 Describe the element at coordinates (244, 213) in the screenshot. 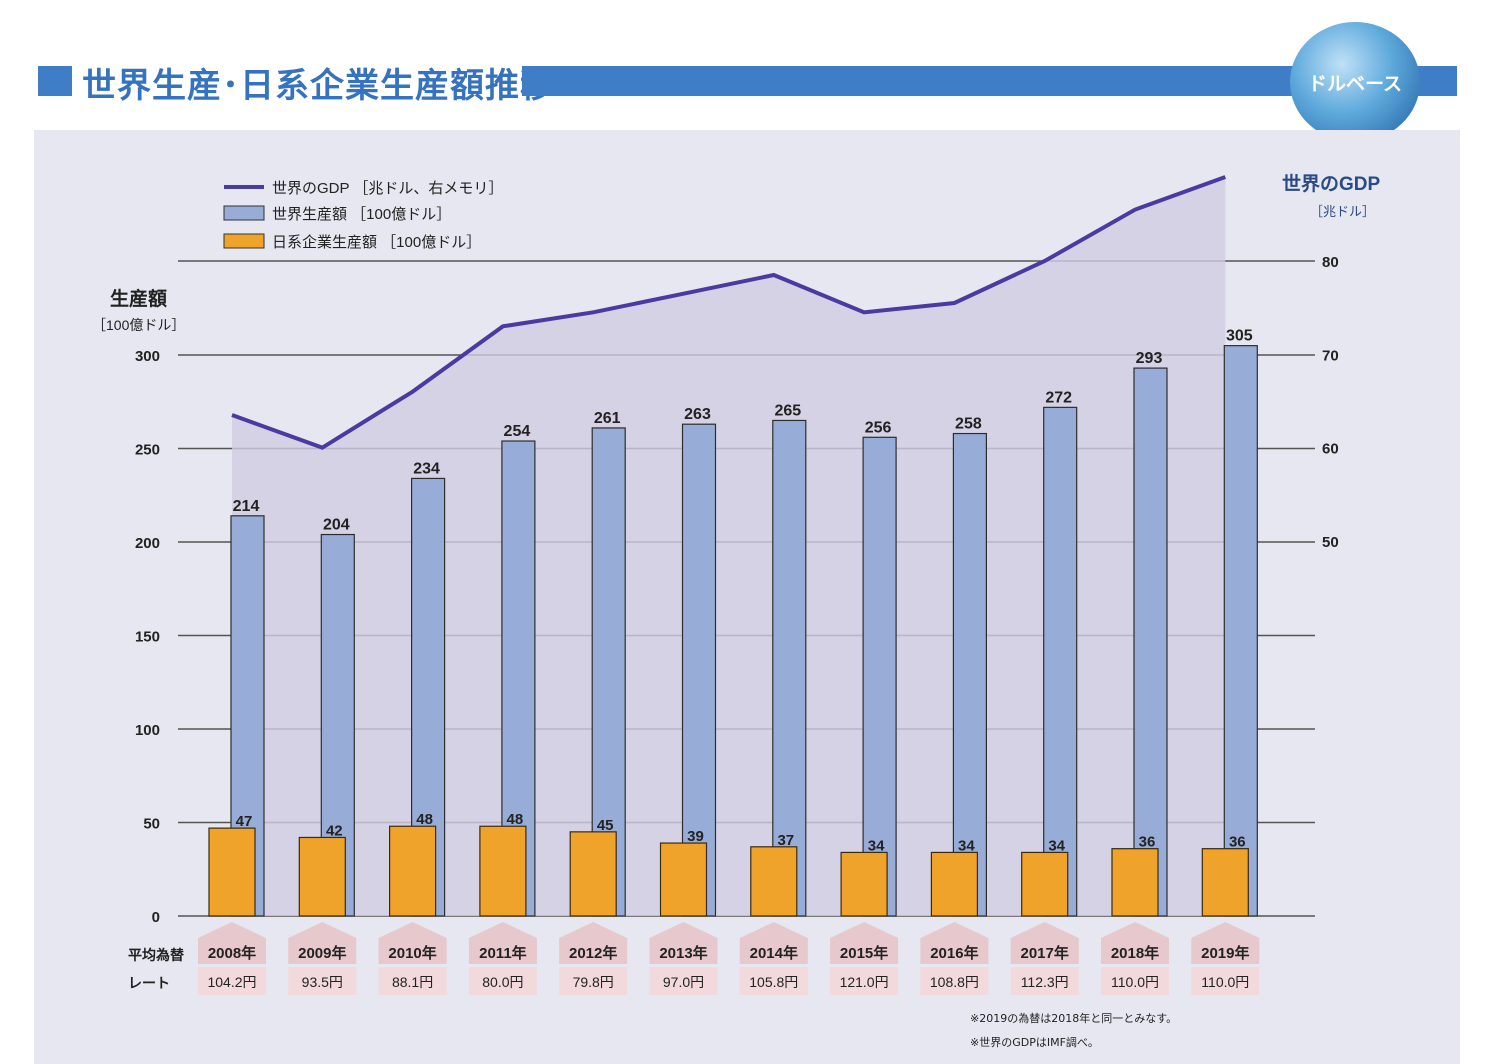

I see `legend-world-swatch` at that location.